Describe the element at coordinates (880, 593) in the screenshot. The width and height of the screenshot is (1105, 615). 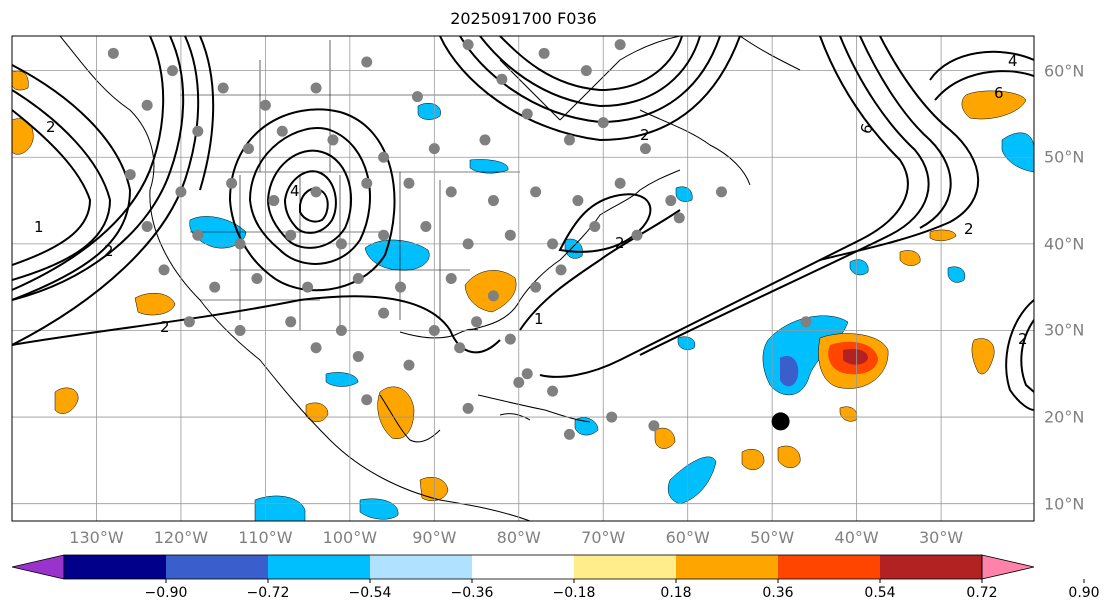
I see `colorbar-tick-label: 0.54` at that location.